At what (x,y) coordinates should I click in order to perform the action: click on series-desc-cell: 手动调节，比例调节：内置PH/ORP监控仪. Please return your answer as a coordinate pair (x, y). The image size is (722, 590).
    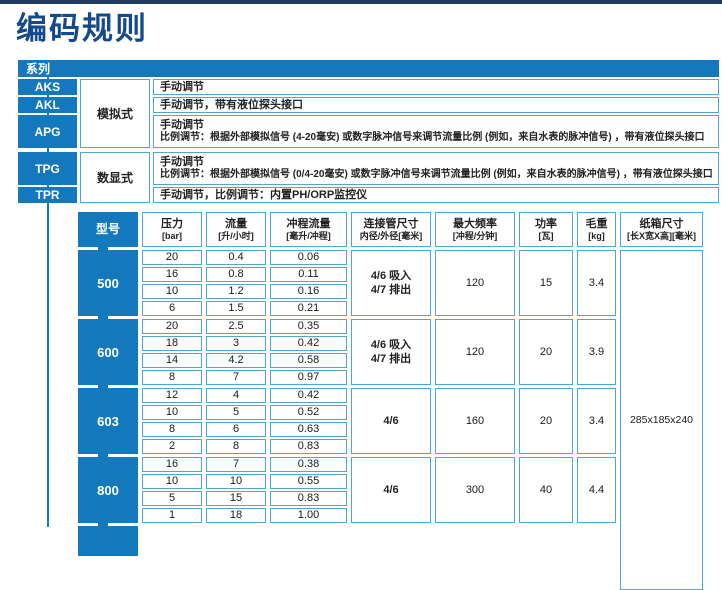
    Looking at the image, I should click on (436, 195).